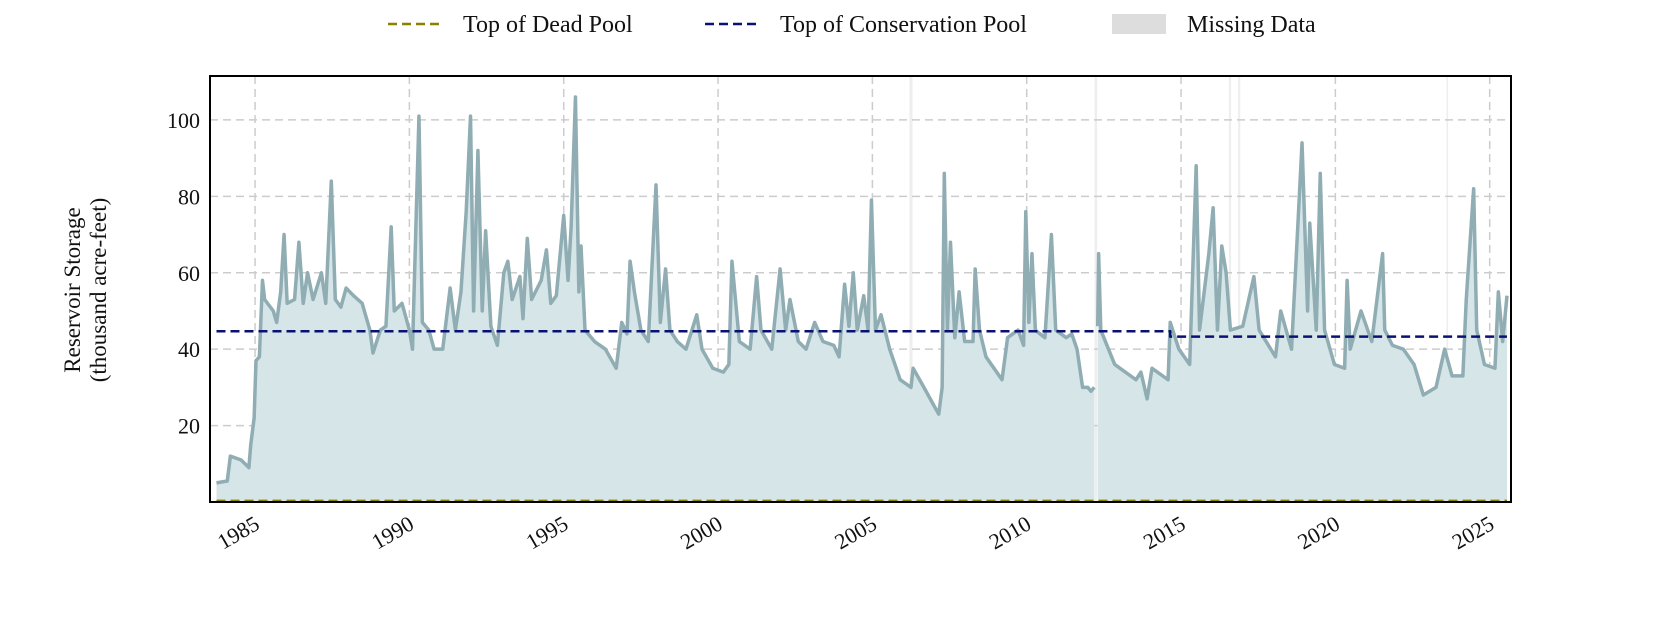 This screenshot has width=1680, height=635. Describe the element at coordinates (1139, 24) in the screenshot. I see `legend-swatch` at that location.